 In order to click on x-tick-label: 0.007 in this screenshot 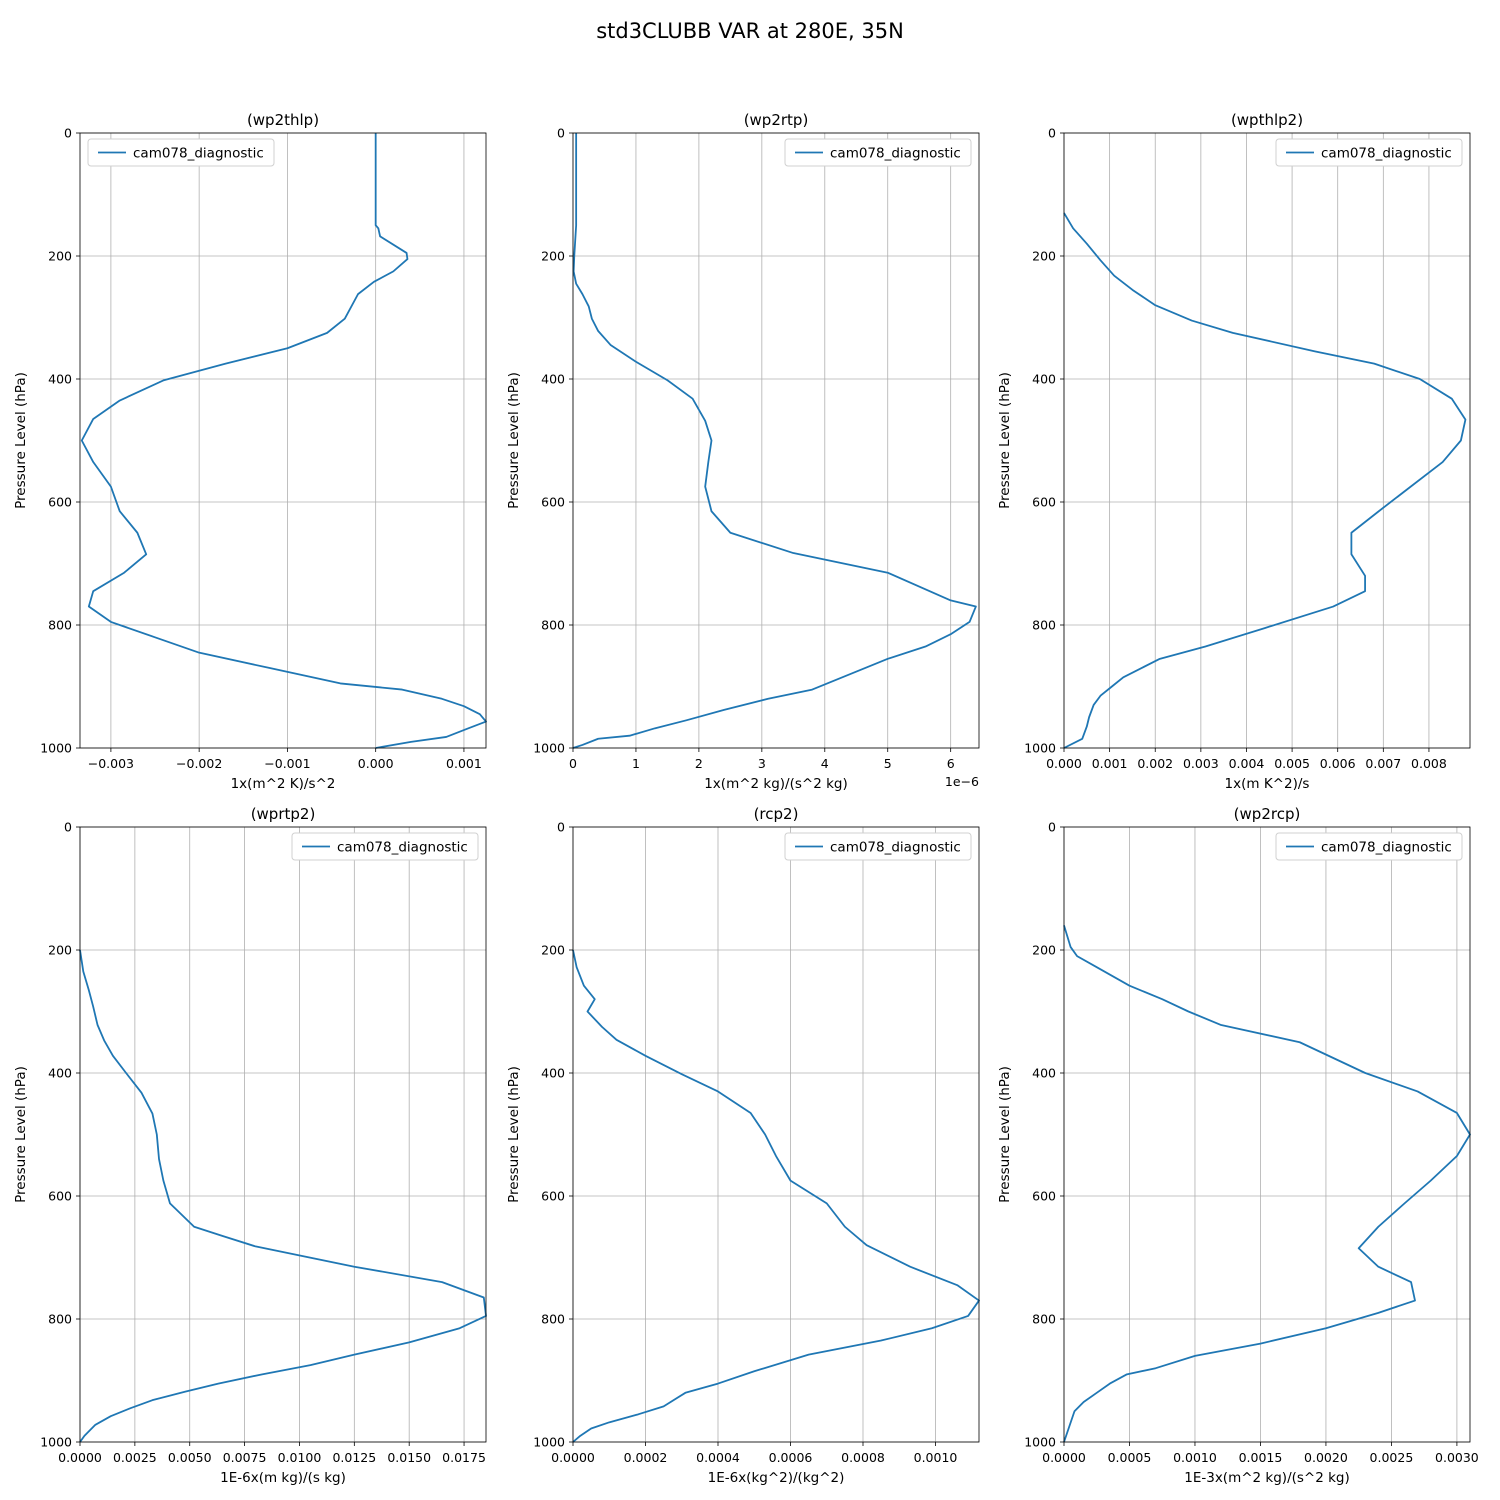, I will do `click(1383, 763)`.